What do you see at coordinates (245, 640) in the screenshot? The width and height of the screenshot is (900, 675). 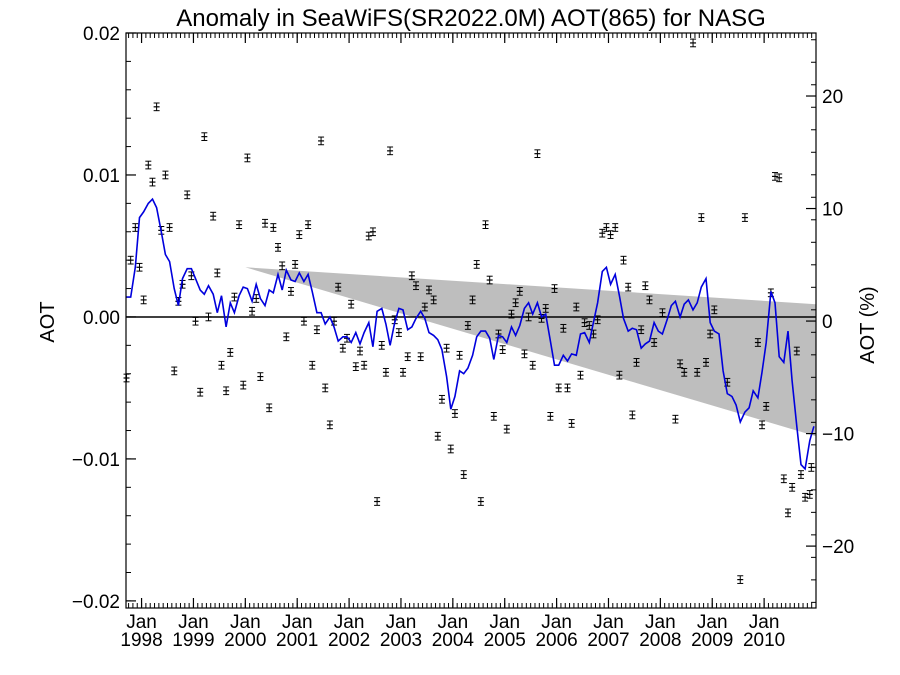 I see `x-tick-year: 2000` at bounding box center [245, 640].